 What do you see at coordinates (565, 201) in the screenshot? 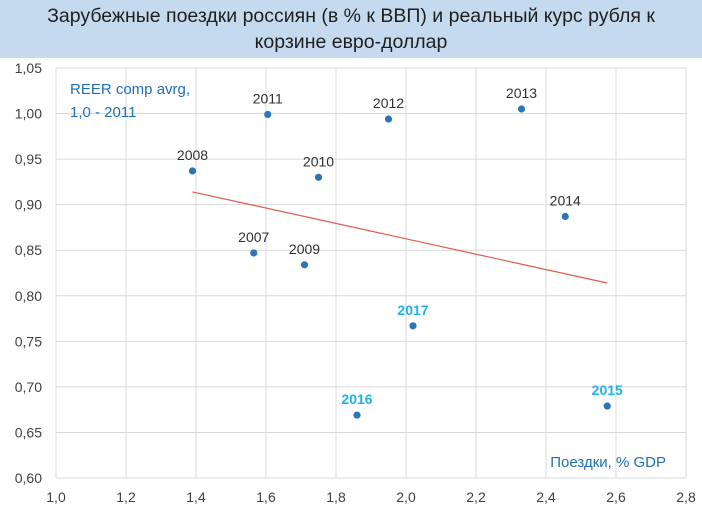
I see `point-label-2014: 2014` at bounding box center [565, 201].